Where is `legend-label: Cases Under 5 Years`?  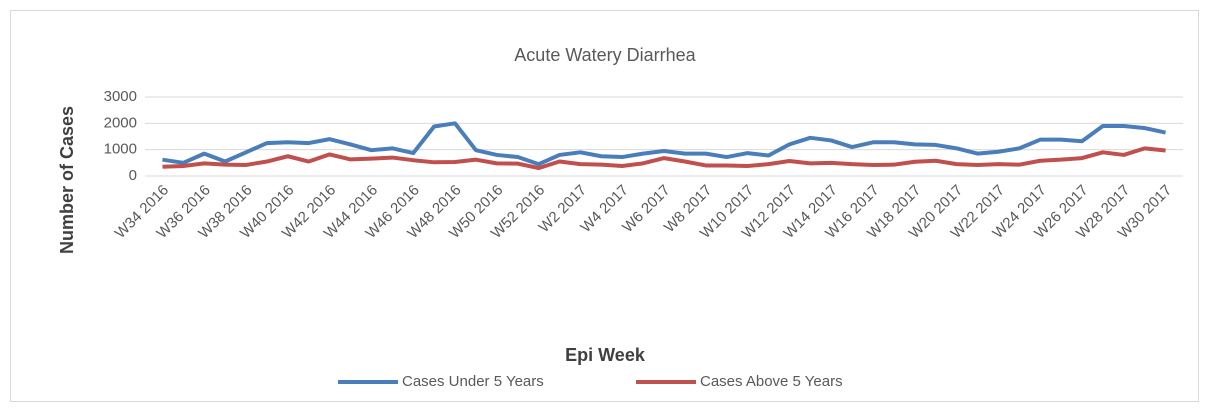 legend-label: Cases Under 5 Years is located at coordinates (473, 381).